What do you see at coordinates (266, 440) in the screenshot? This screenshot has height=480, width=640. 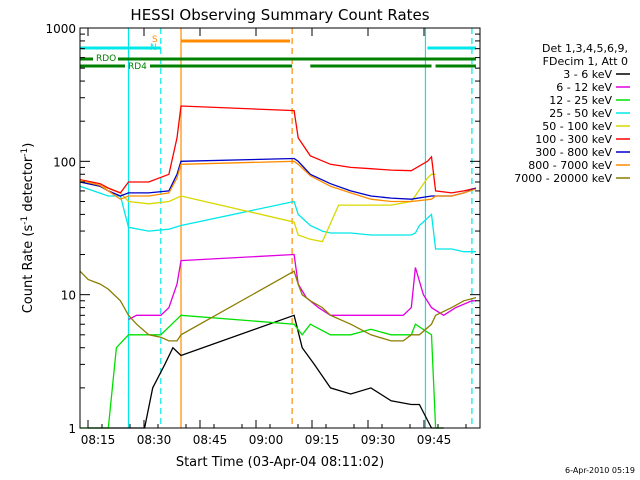 I see `x-tick-label-3: 09:00` at bounding box center [266, 440].